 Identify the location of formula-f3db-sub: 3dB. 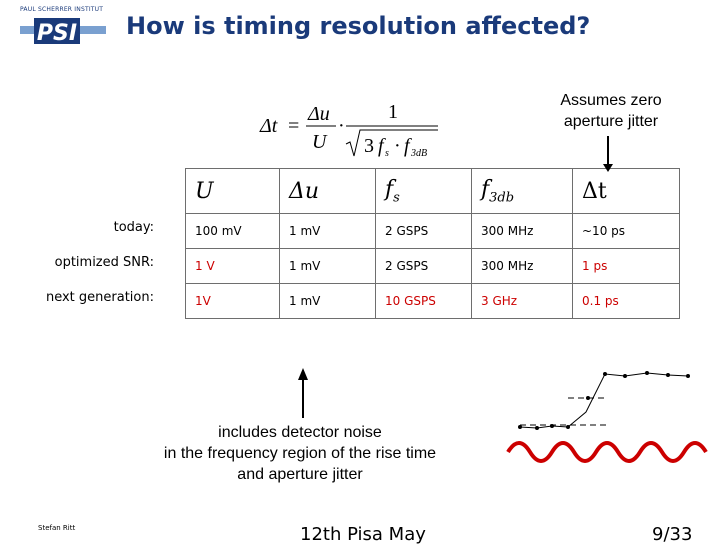
(418, 153).